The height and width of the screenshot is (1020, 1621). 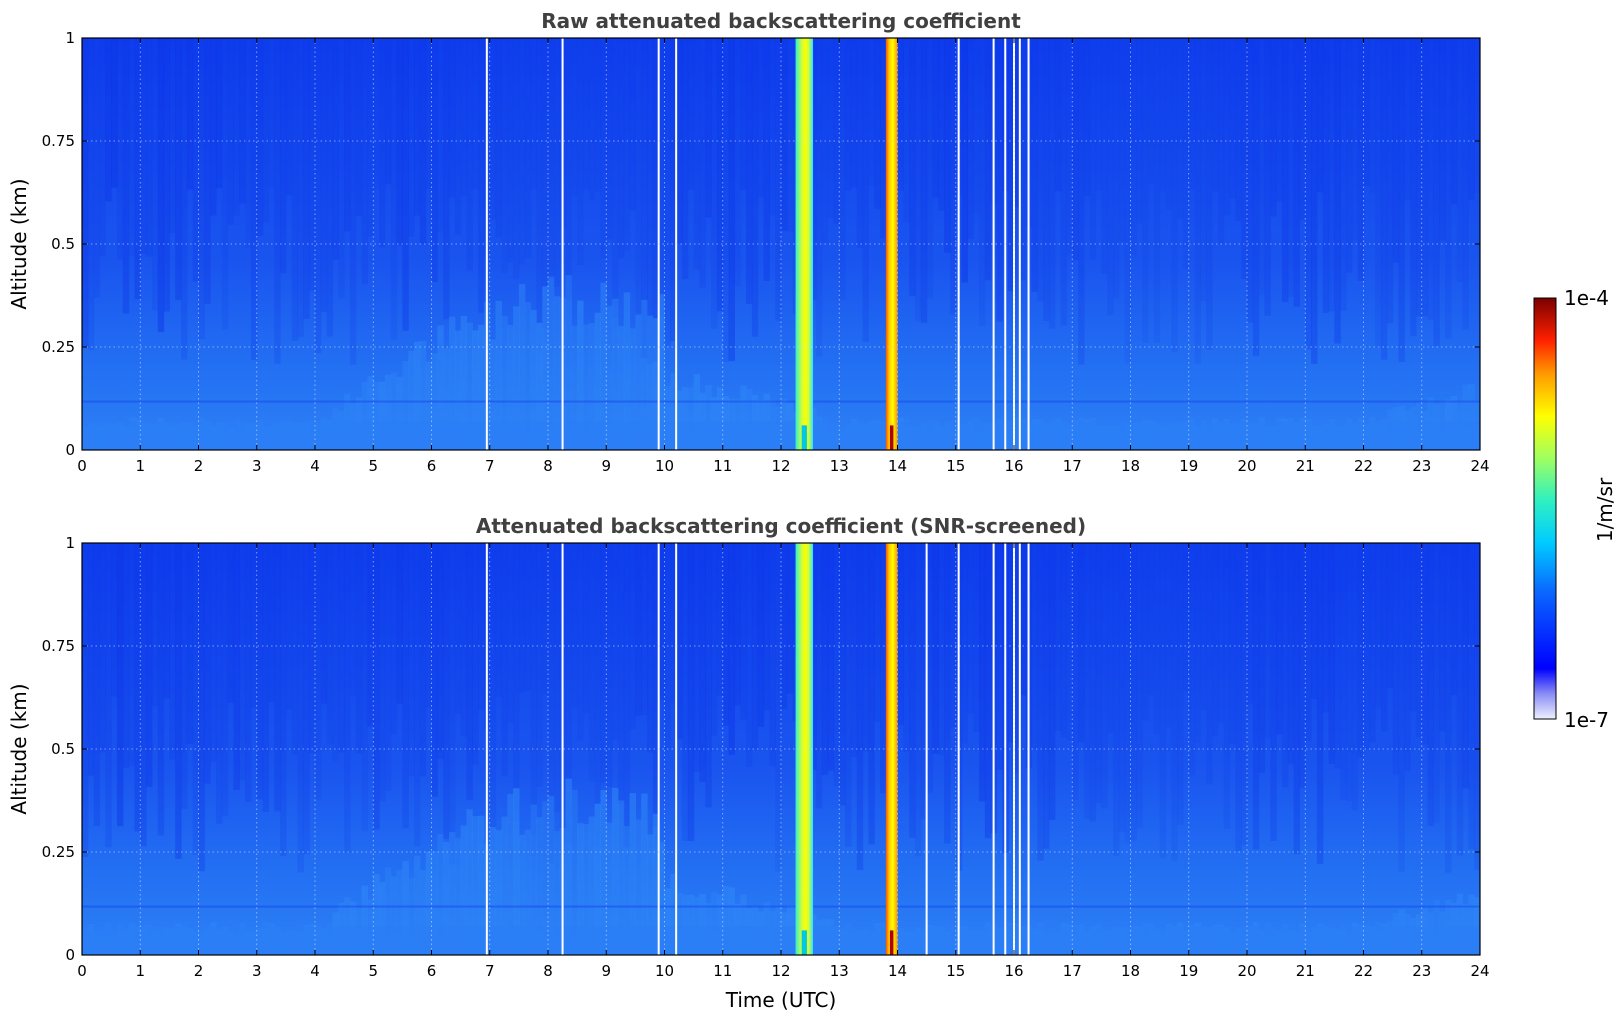 What do you see at coordinates (1305, 971) in the screenshot?
I see `x-tick-label: 21` at bounding box center [1305, 971].